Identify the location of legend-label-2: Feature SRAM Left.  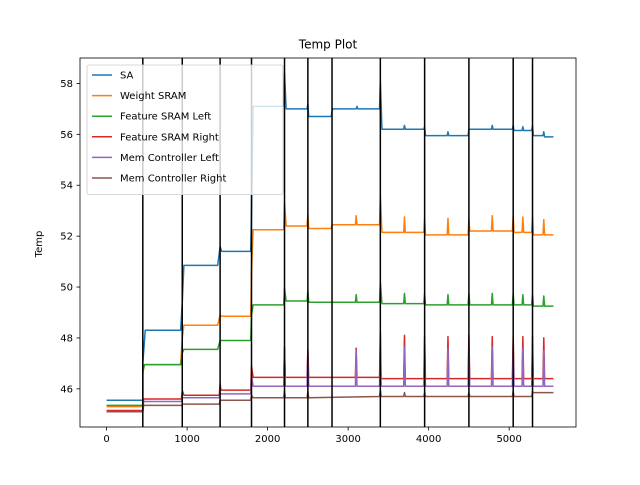
(165, 117).